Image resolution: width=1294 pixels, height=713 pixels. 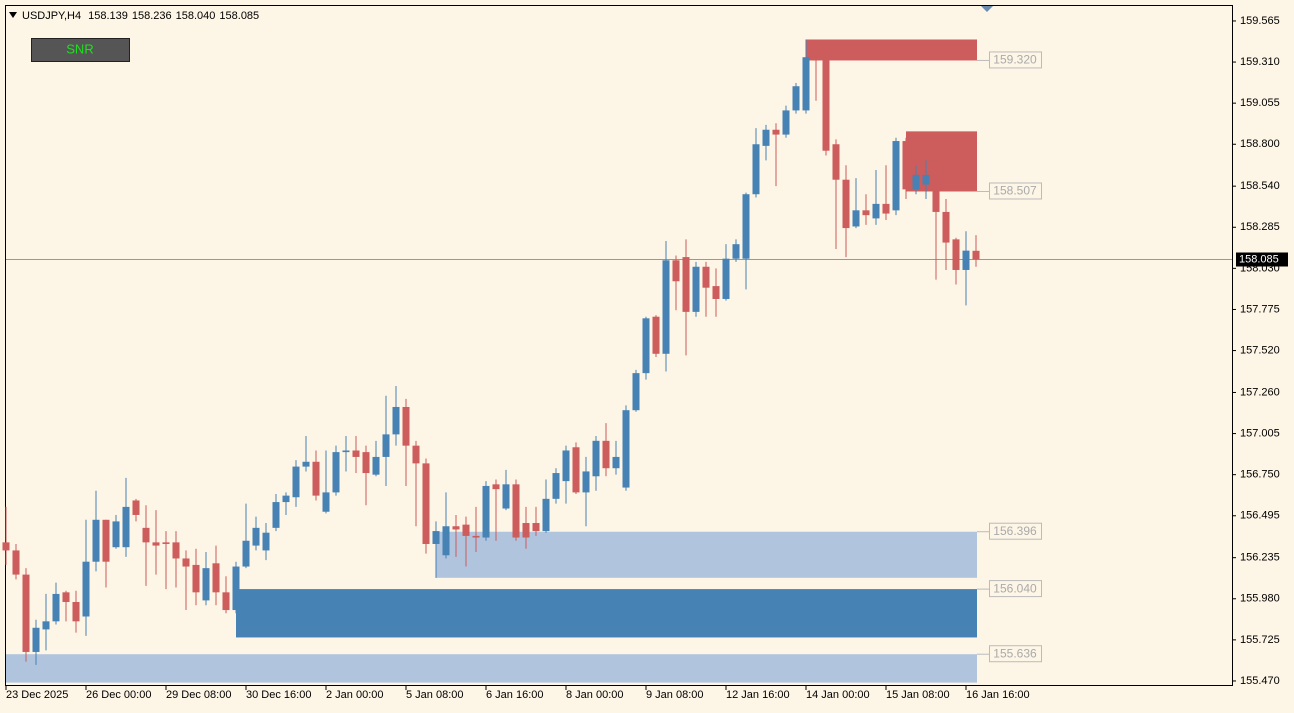 What do you see at coordinates (1260, 599) in the screenshot?
I see `y-tick-label: 155.980` at bounding box center [1260, 599].